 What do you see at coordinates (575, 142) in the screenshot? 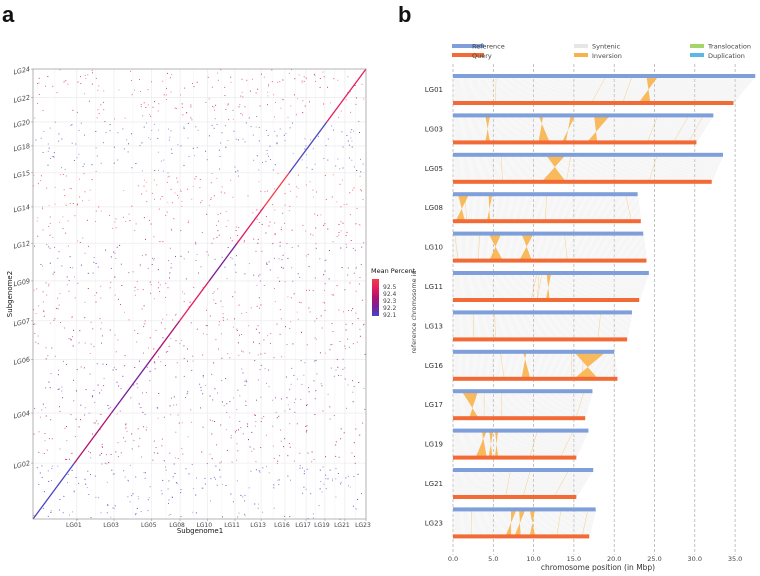
I see `query-bar` at bounding box center [575, 142].